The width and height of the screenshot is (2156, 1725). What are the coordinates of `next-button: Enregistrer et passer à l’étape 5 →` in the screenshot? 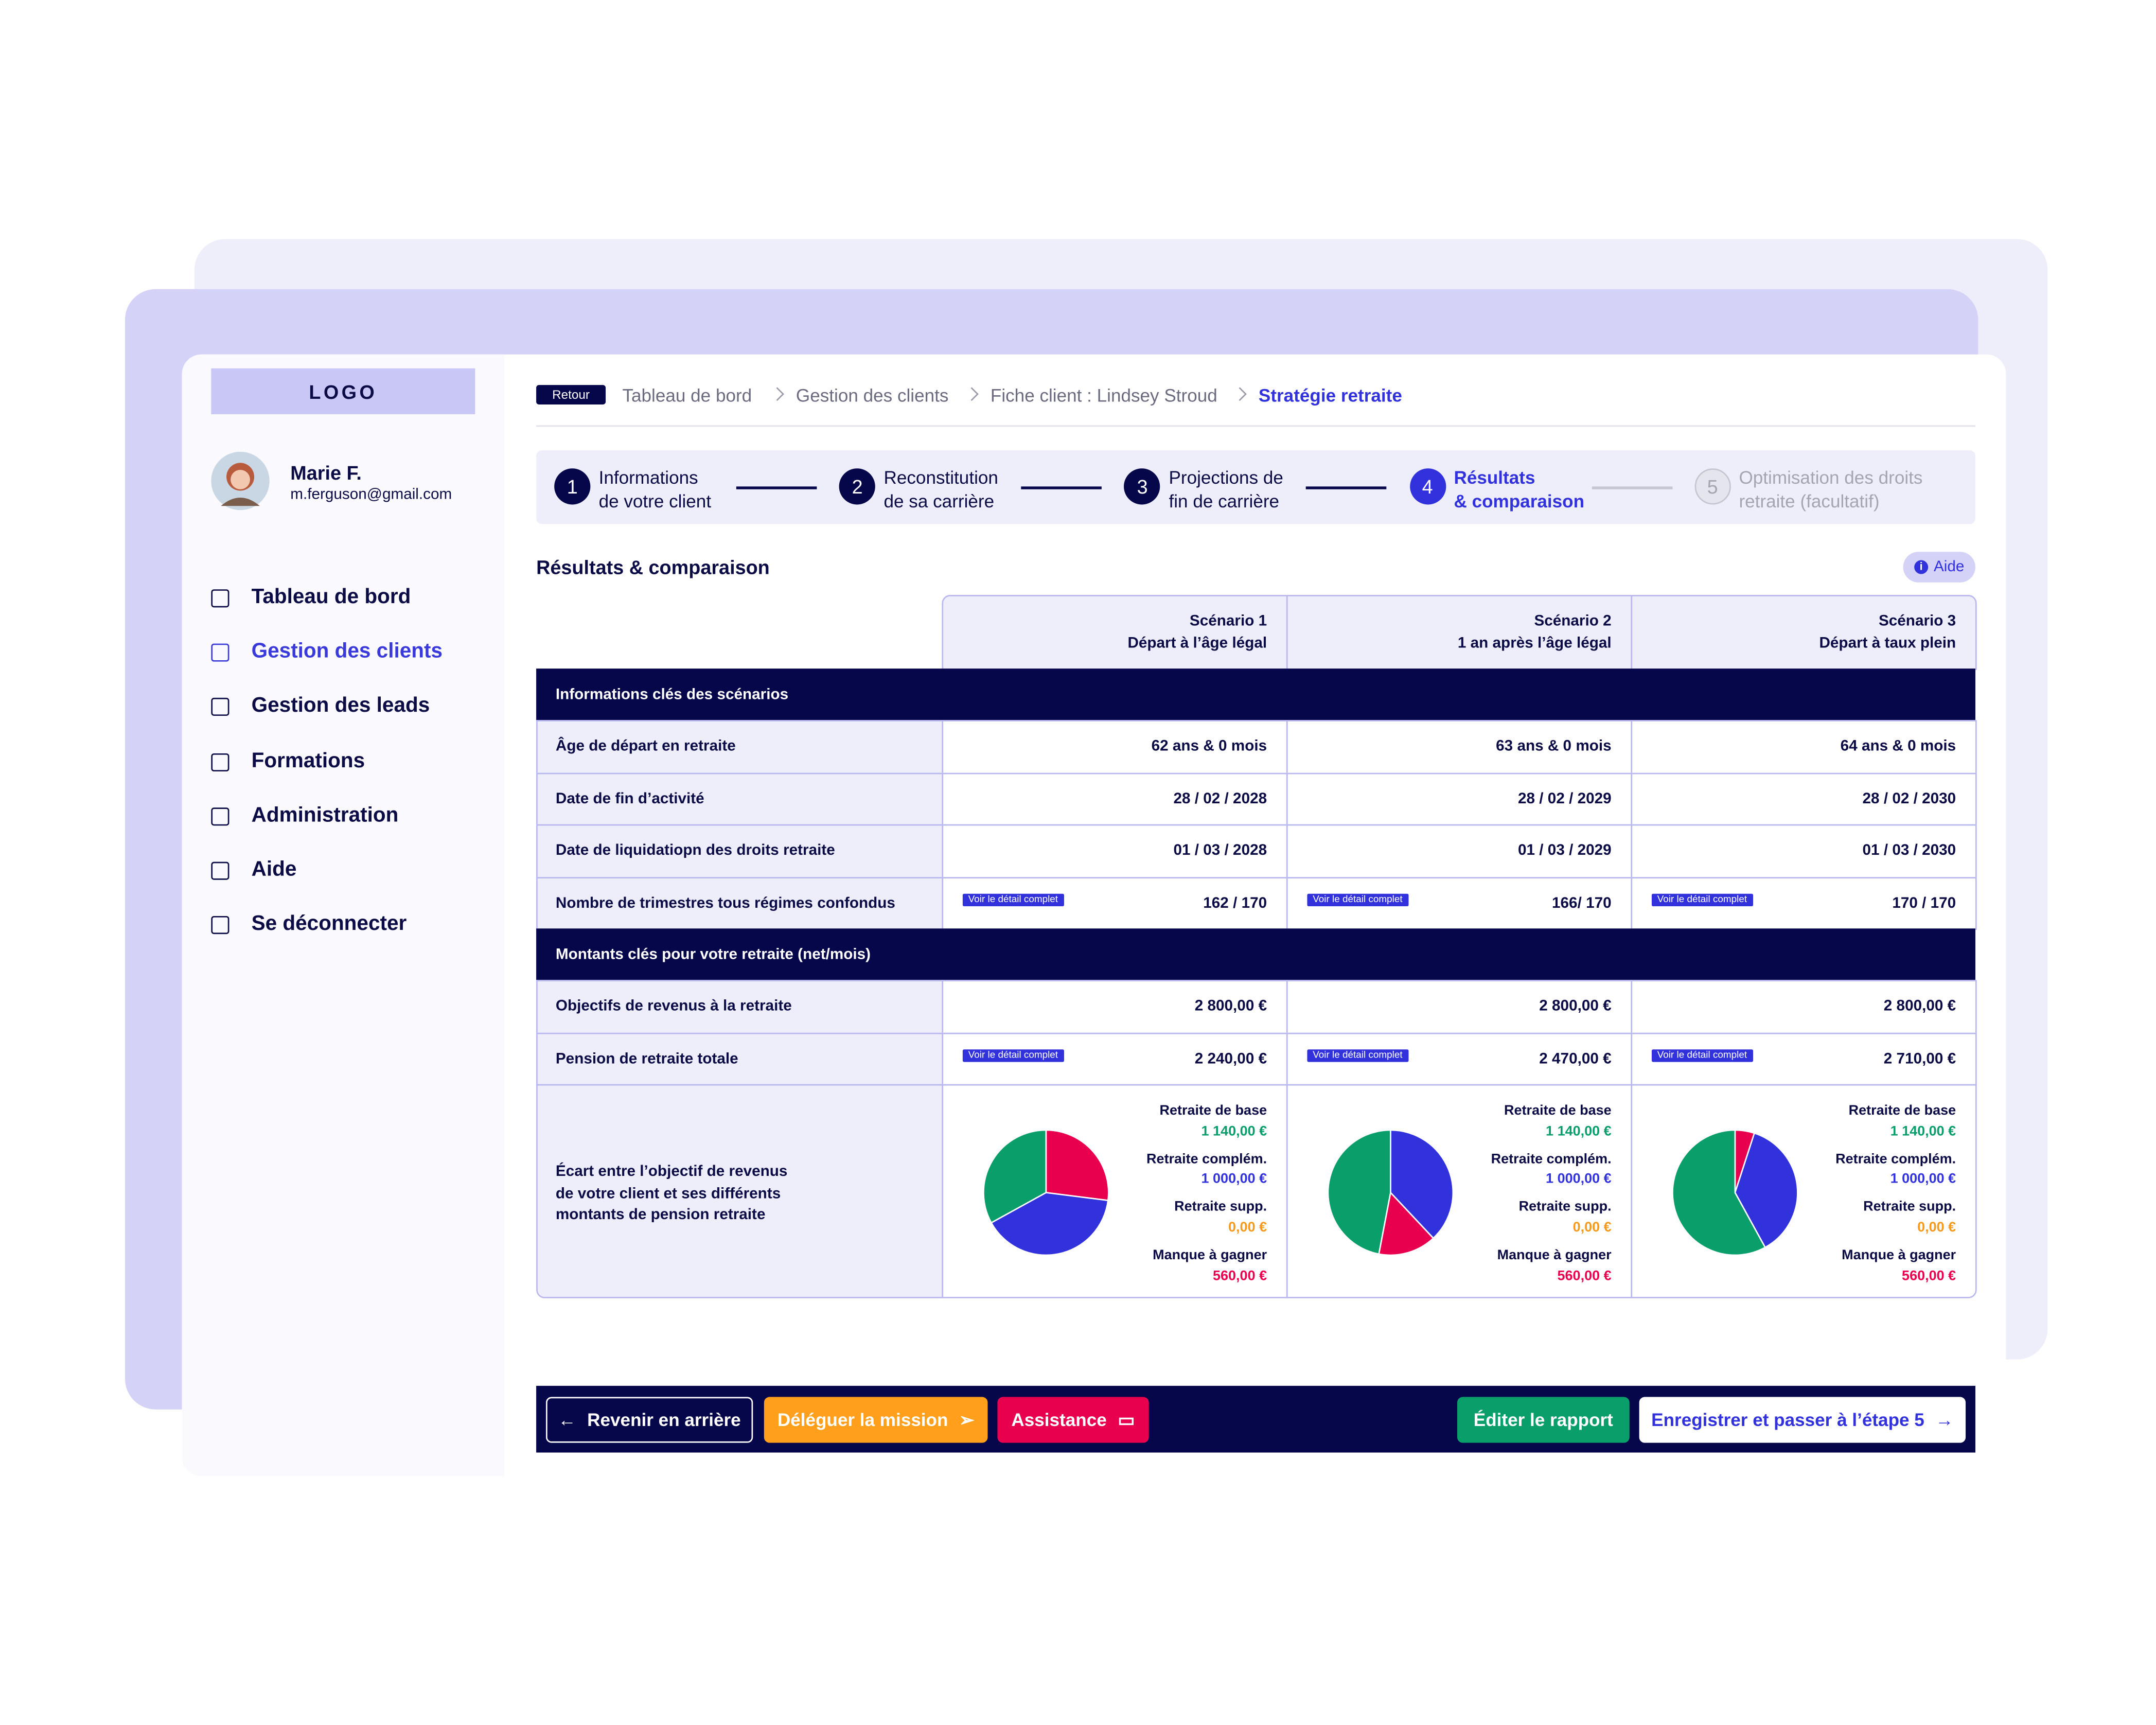 It's located at (1802, 1420).